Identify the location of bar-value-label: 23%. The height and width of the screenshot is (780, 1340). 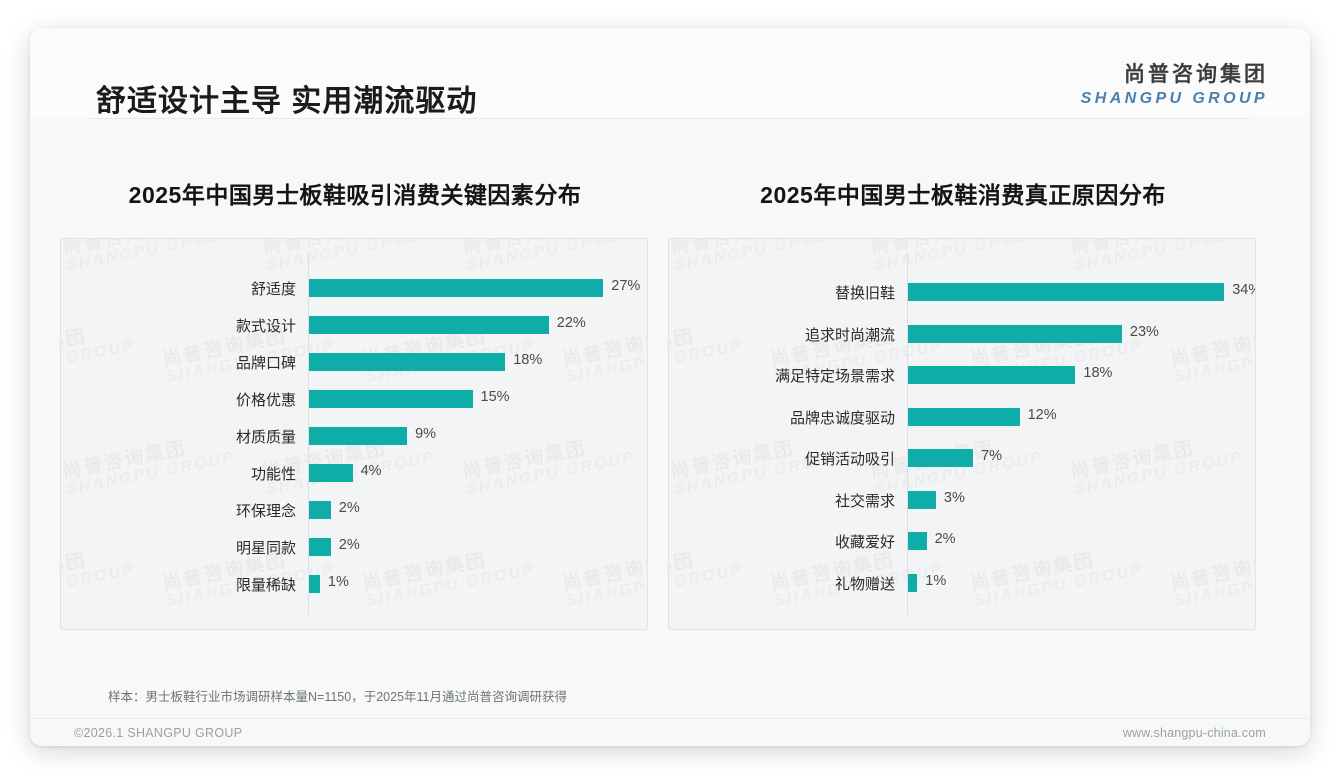
(1144, 331).